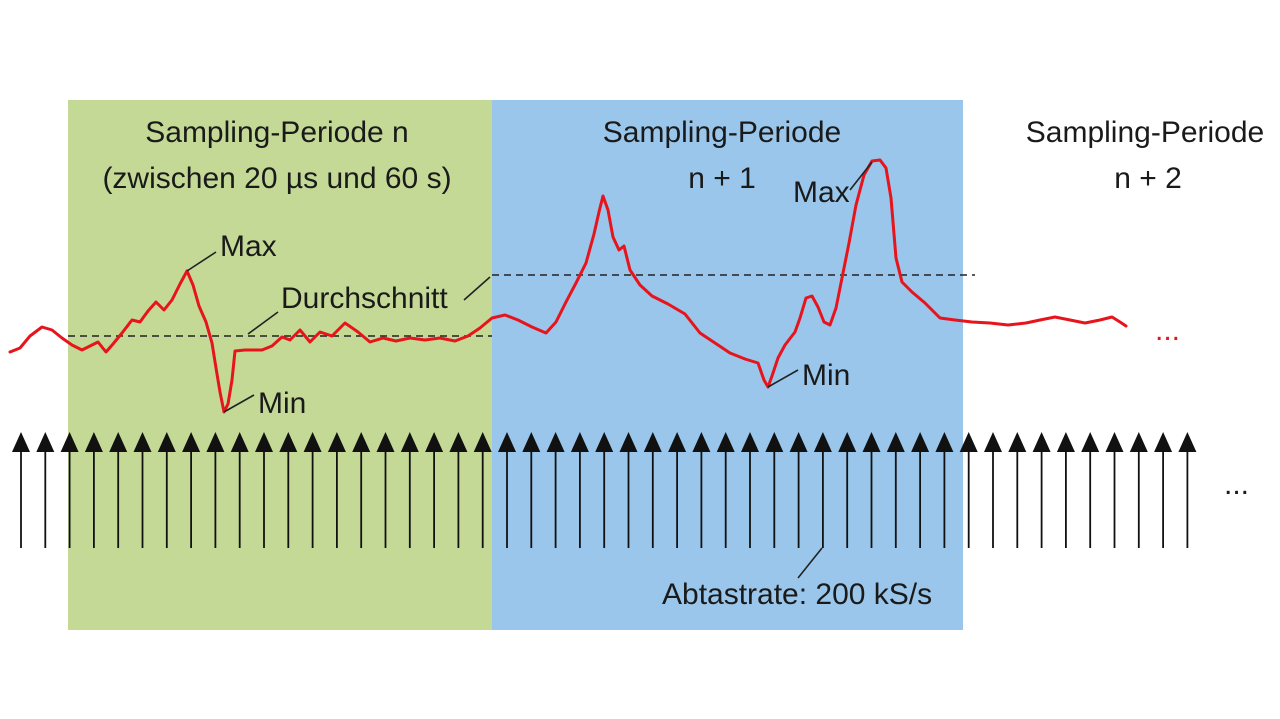 This screenshot has width=1280, height=719. I want to click on min-1-leader, so click(239, 403).